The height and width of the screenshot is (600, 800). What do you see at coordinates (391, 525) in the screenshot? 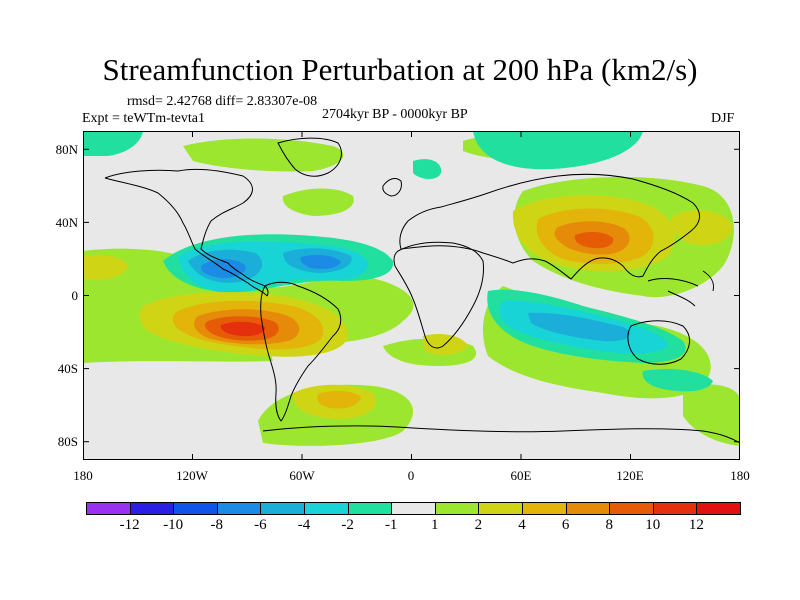
I see `colorbar-label: -1` at bounding box center [391, 525].